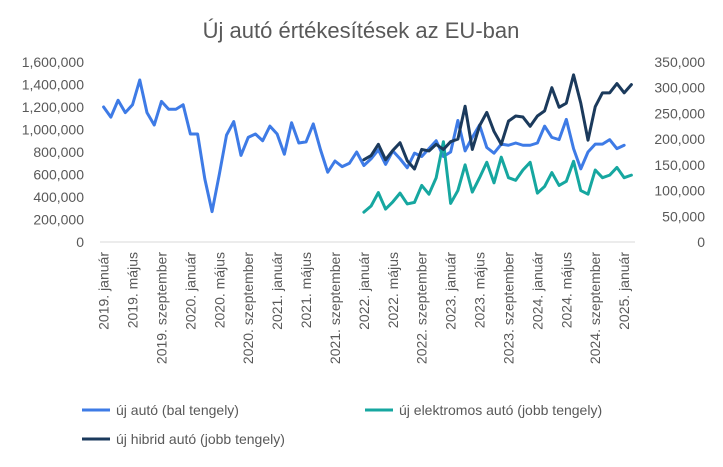 Image resolution: width=723 pixels, height=467 pixels. Describe the element at coordinates (161, 308) in the screenshot. I see `x-tick-label: 2019. szeptember` at that location.